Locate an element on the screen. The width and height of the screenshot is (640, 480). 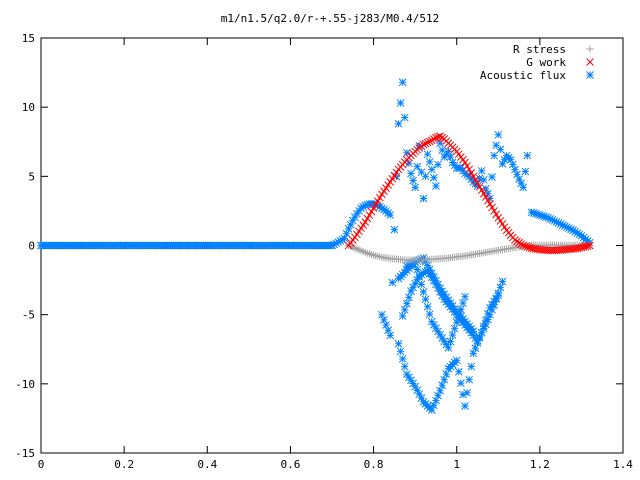
x-tick-label: 1 is located at coordinates (456, 464).